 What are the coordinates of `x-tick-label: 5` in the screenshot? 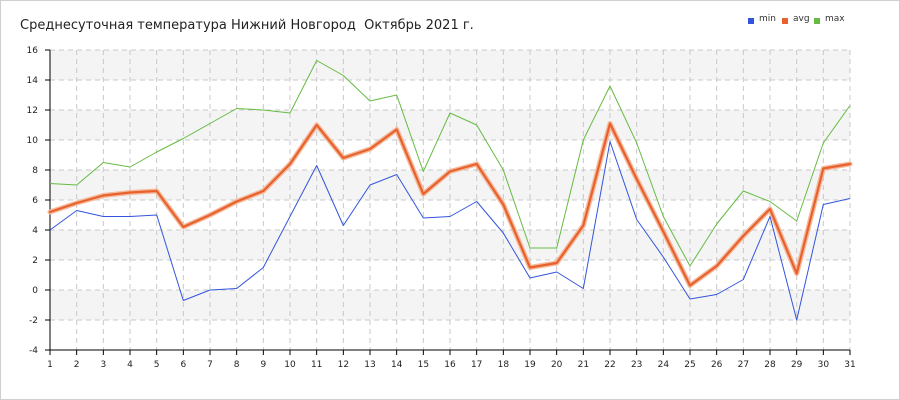 It's located at (157, 365).